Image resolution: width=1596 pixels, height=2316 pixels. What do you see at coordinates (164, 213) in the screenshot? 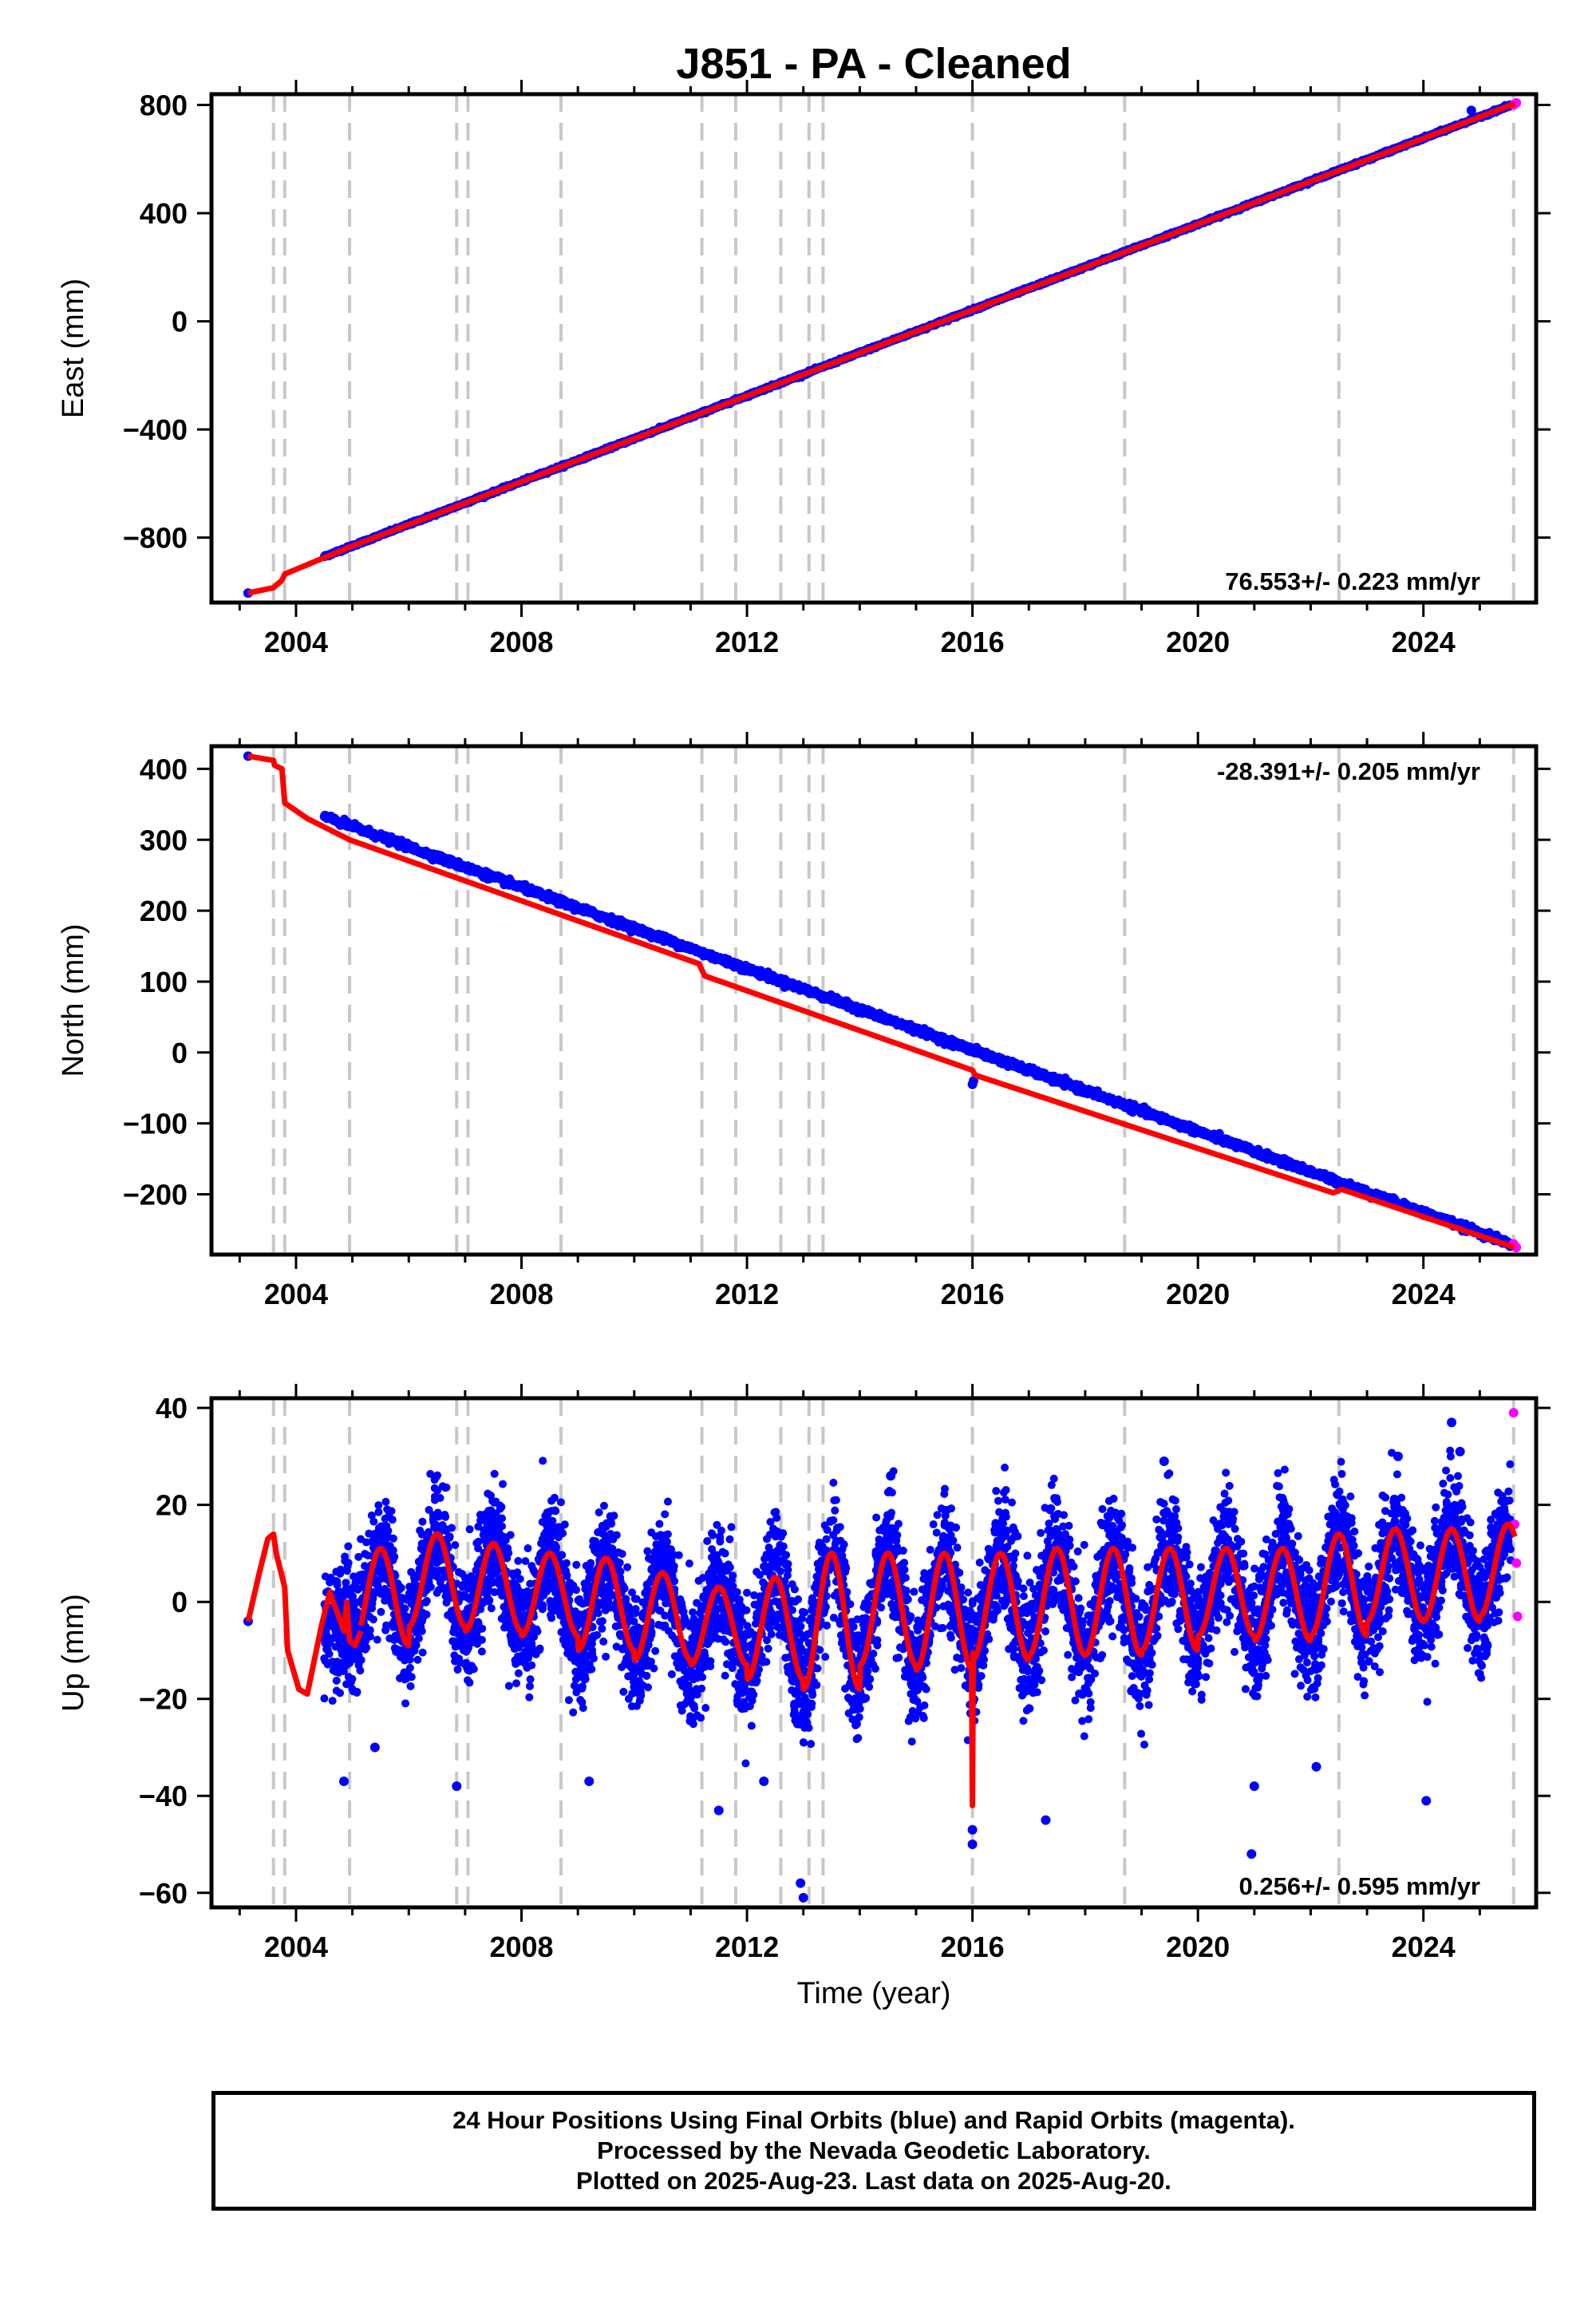
I see `y-tick-label: 400` at bounding box center [164, 213].